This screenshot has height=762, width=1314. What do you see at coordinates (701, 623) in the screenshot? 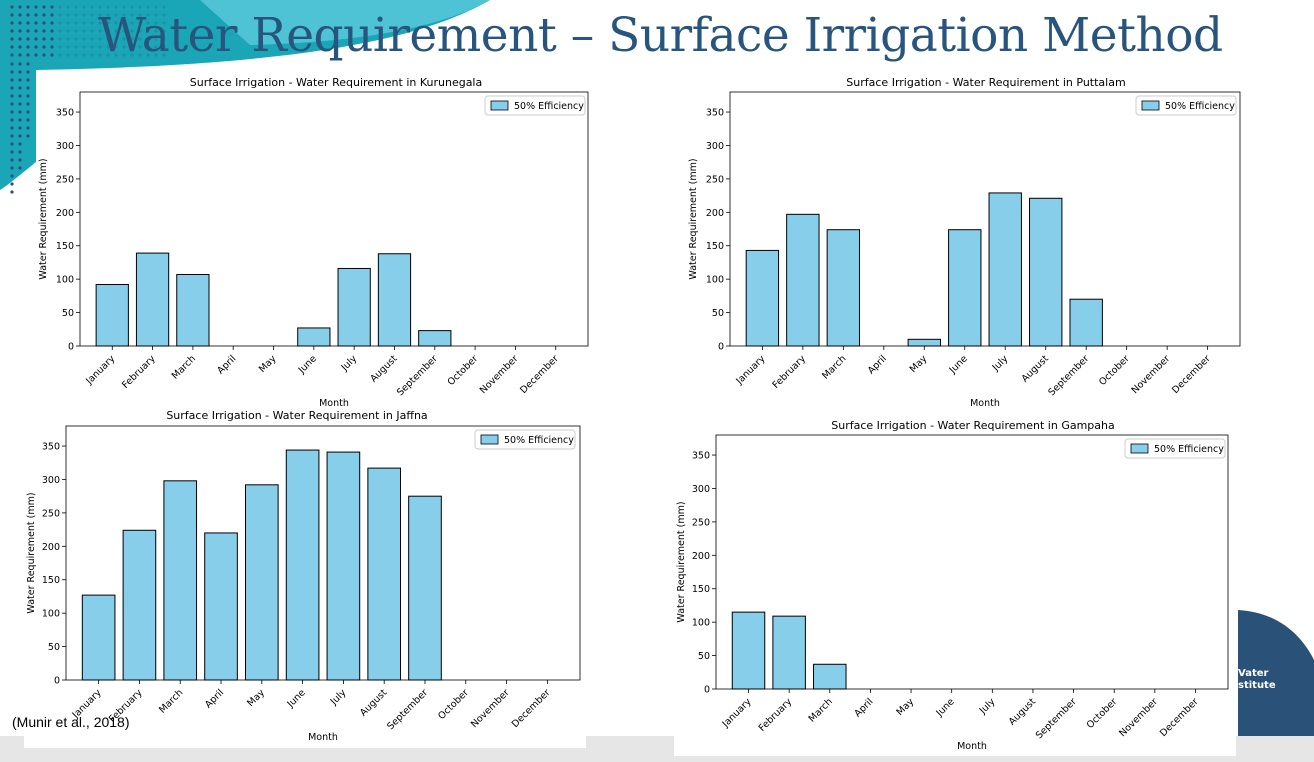
I see `y-tick-label: 100` at bounding box center [701, 623].